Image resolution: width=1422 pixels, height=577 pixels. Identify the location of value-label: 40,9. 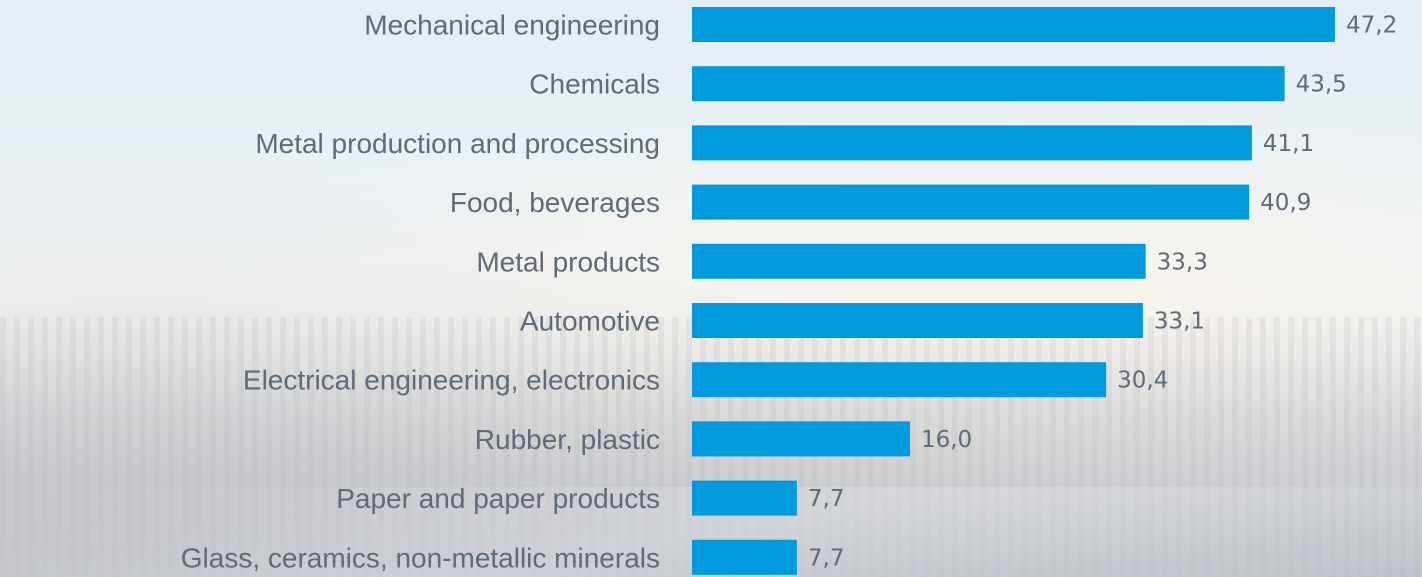
(1285, 203).